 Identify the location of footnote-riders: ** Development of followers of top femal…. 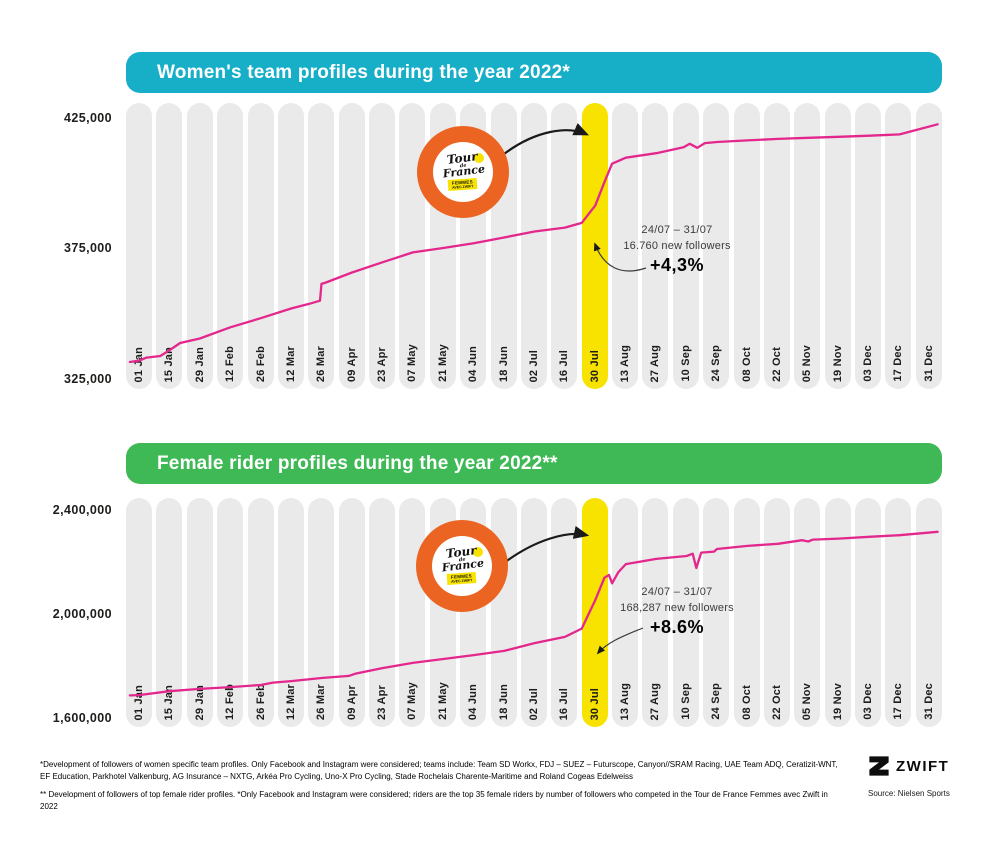
(434, 800).